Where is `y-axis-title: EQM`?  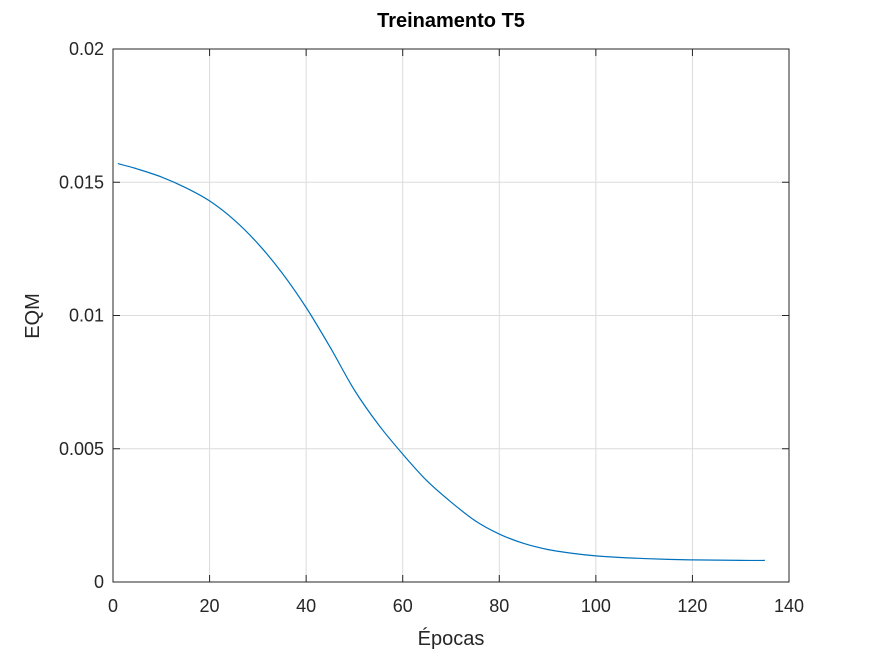
y-axis-title: EQM is located at coordinates (33, 316).